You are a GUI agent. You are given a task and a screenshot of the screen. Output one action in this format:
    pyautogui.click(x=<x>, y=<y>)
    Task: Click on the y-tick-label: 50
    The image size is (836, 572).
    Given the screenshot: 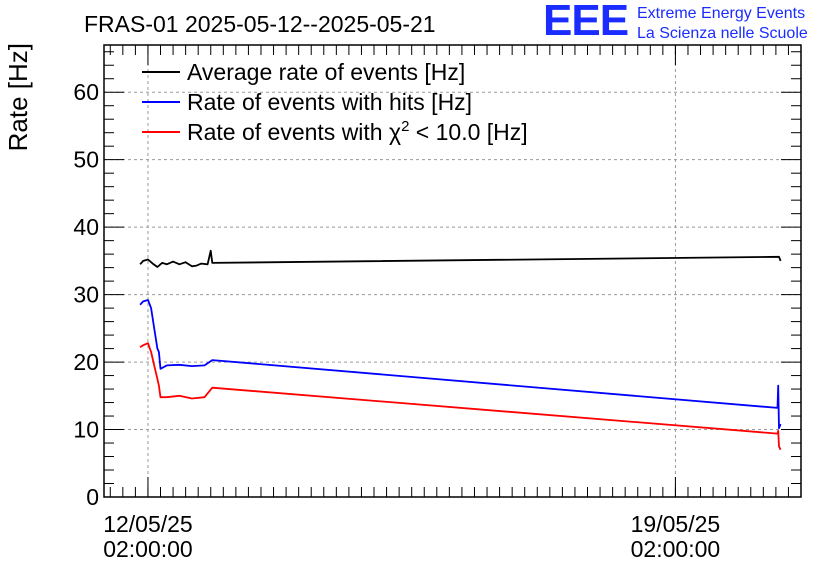 What is the action you would take?
    pyautogui.click(x=86, y=160)
    